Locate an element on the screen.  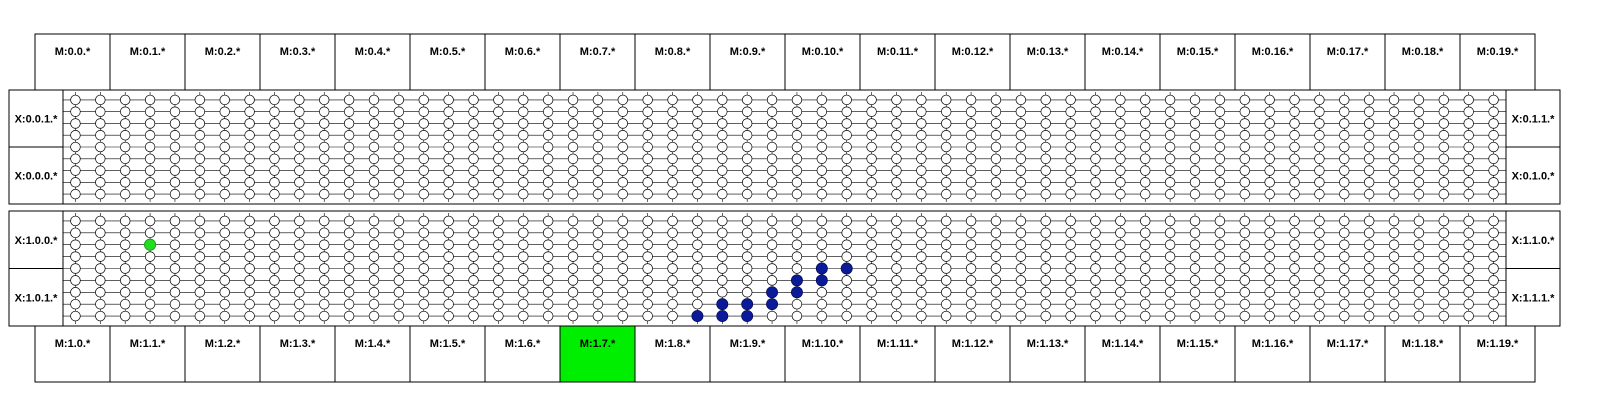
bottom-module-4: M:1.4.* is located at coordinates (372, 354).